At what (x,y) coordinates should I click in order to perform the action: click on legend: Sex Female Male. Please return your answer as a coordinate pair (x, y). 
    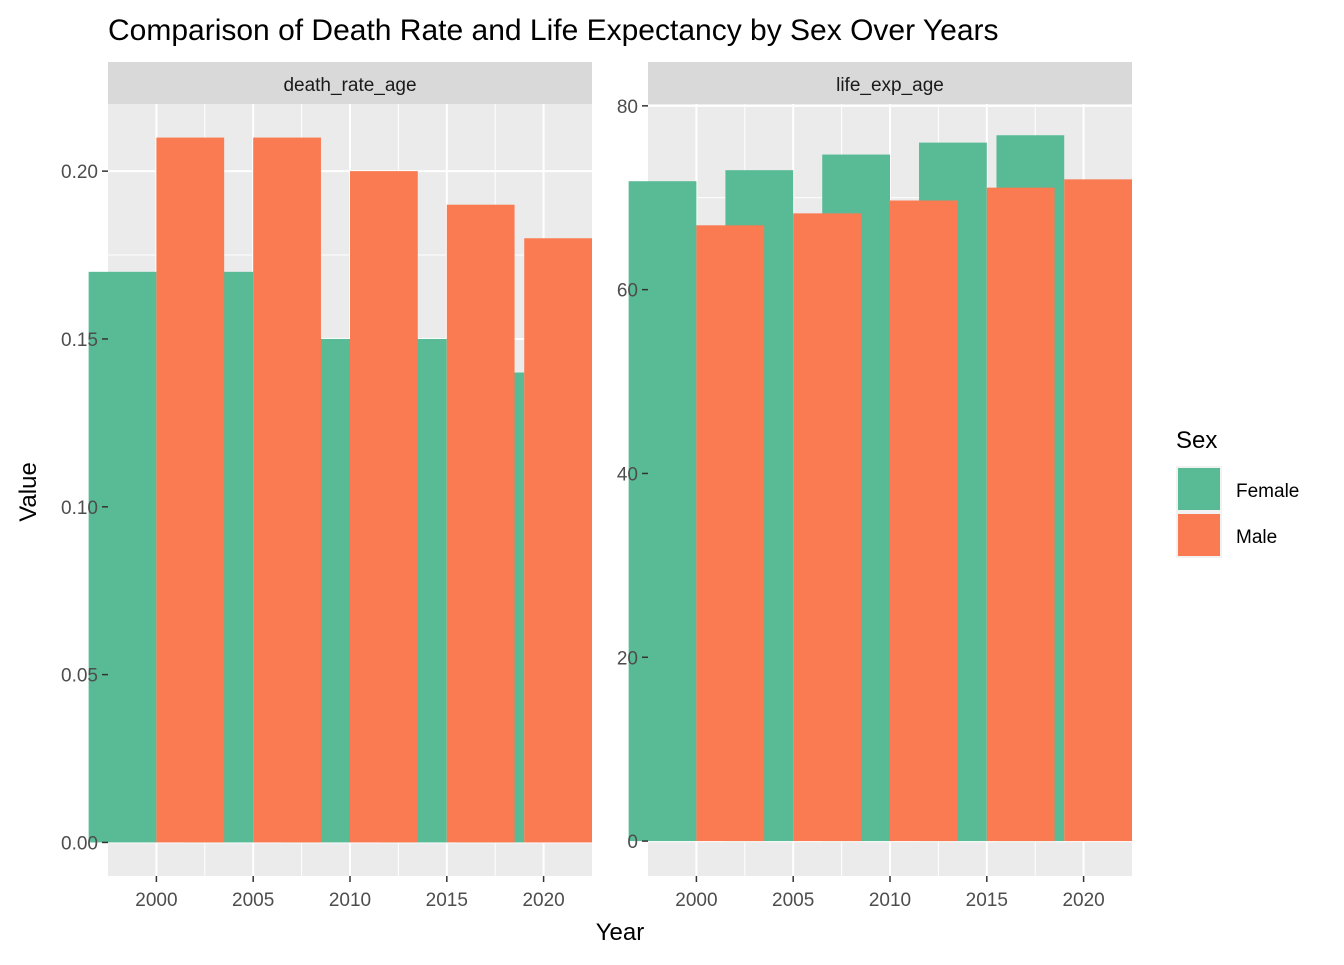
    Looking at the image, I should click on (1237, 492).